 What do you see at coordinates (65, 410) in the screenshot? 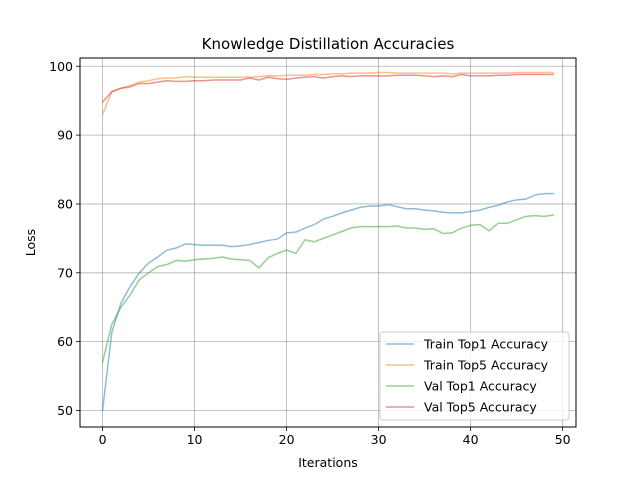
I see `y-tick-label: 50` at bounding box center [65, 410].